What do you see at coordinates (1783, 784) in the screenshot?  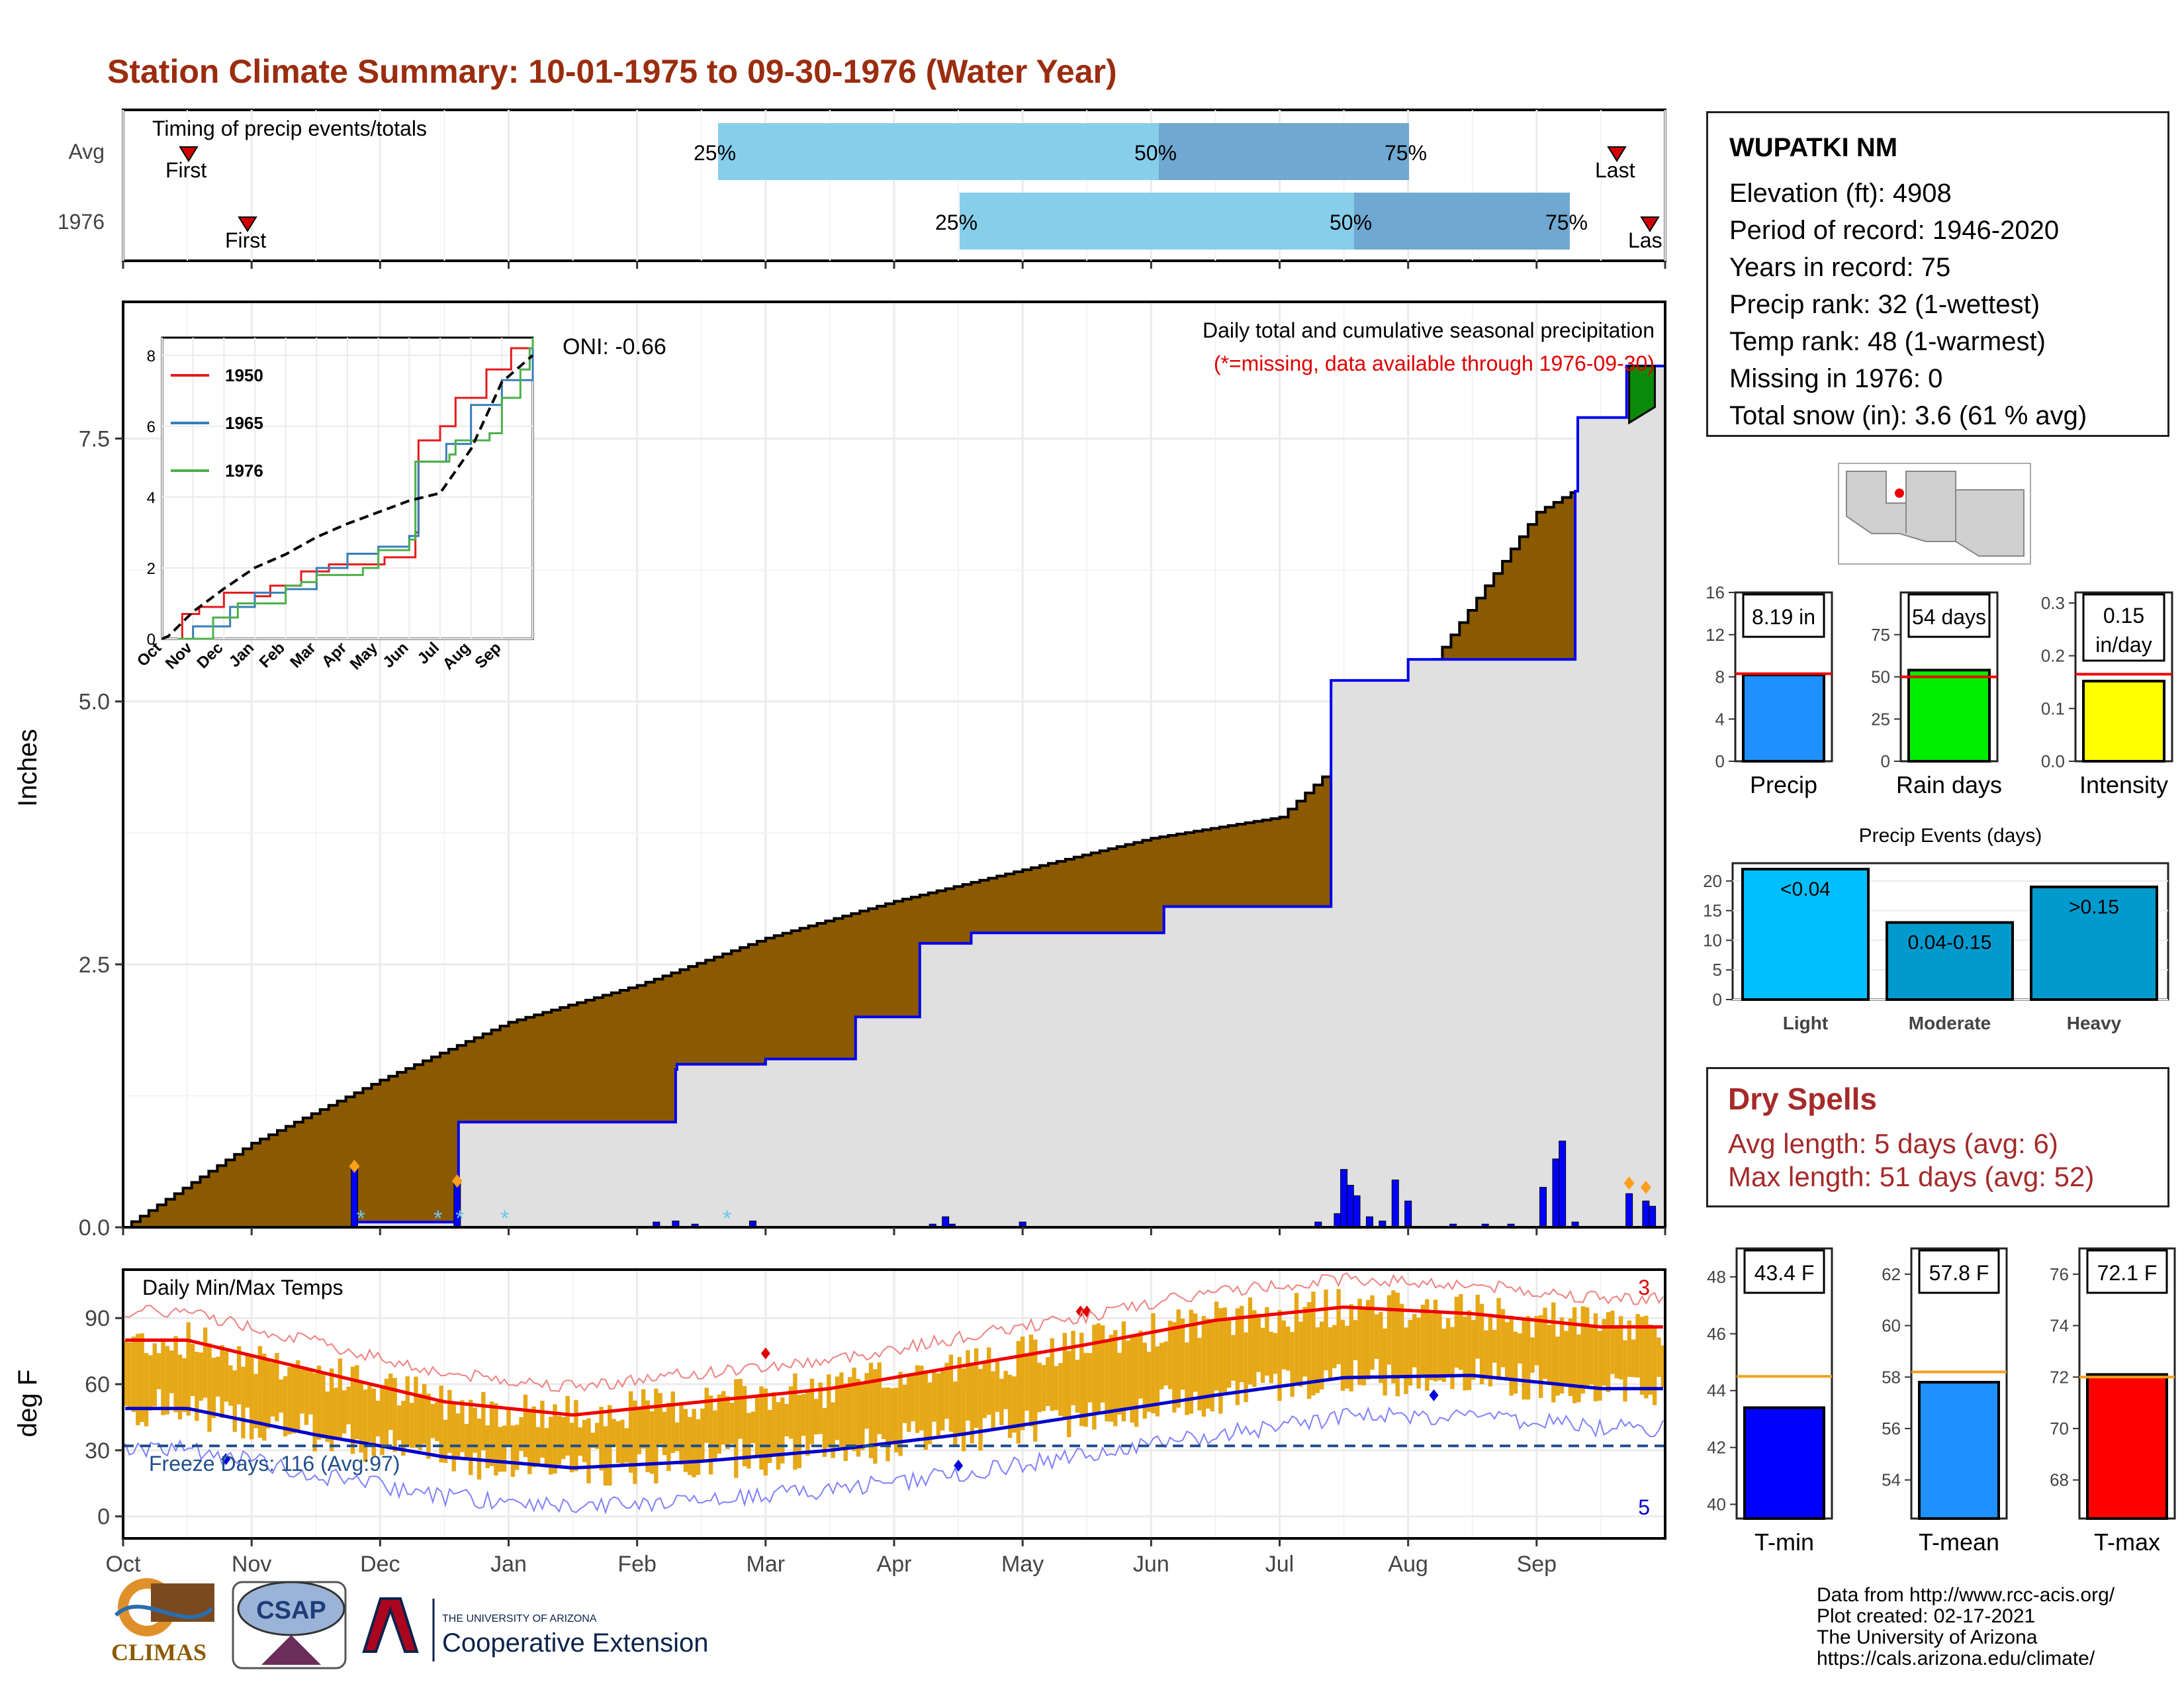 I see `mini-label: Precip` at bounding box center [1783, 784].